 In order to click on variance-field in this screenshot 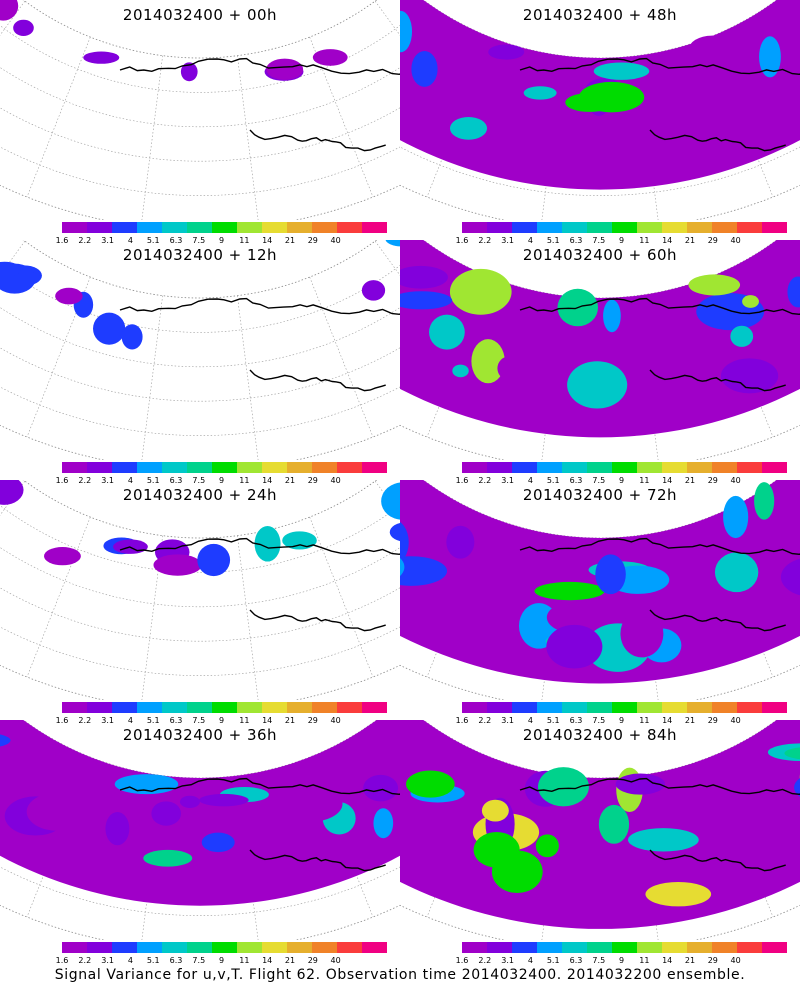, I will do `click(200, 813)`.